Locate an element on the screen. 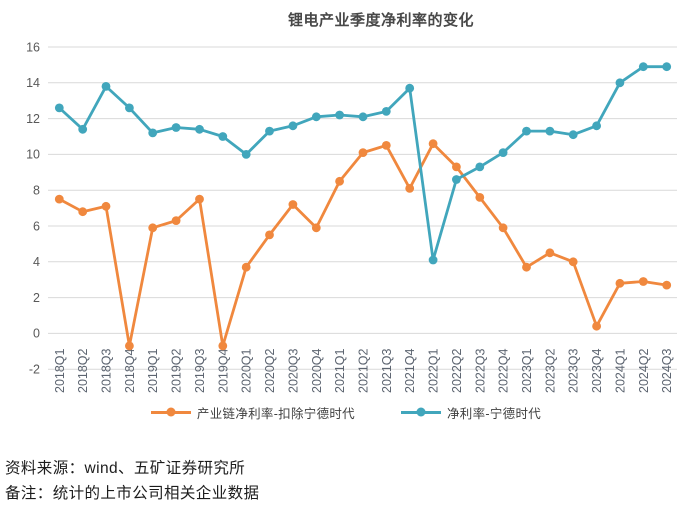 This screenshot has width=692, height=527. svg-text: 2020Q3 is located at coordinates (293, 370).